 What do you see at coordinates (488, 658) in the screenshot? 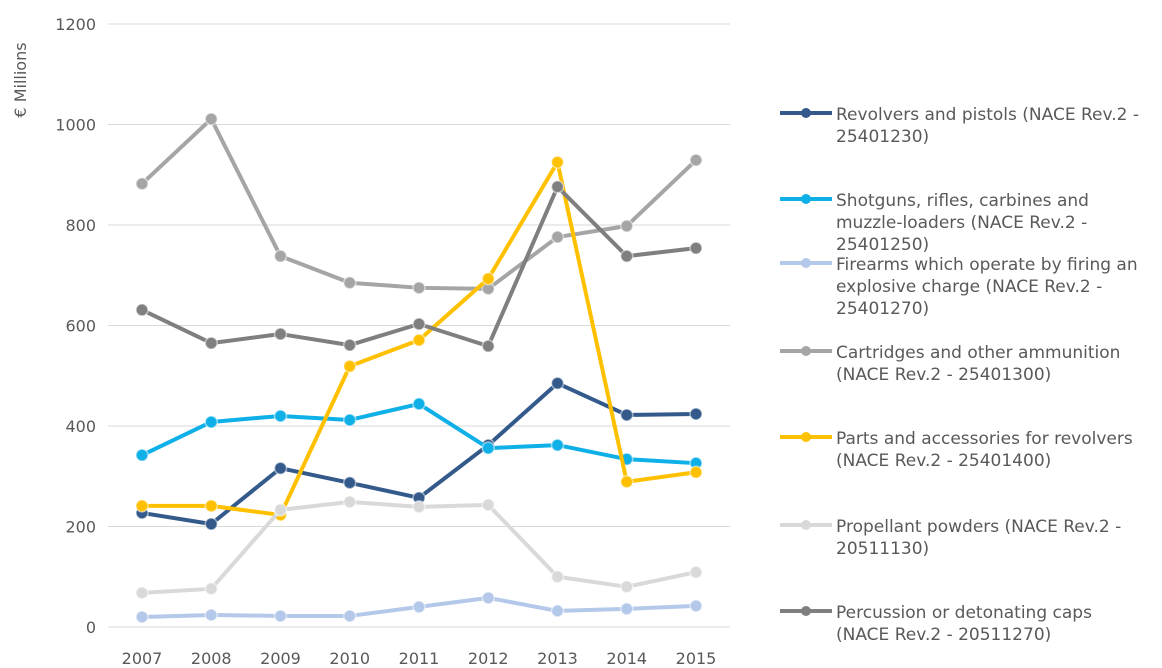
I see `x-tick-label: 2012` at bounding box center [488, 658].